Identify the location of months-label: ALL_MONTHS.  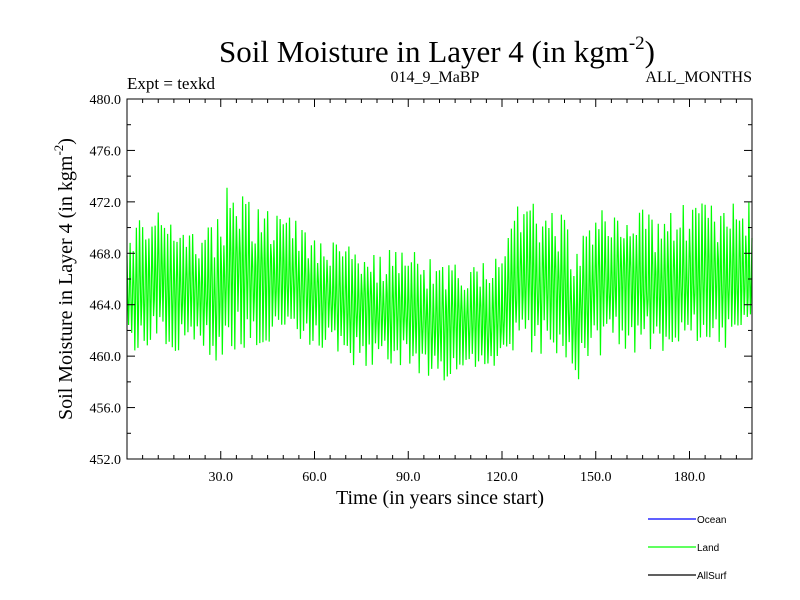
(698, 77).